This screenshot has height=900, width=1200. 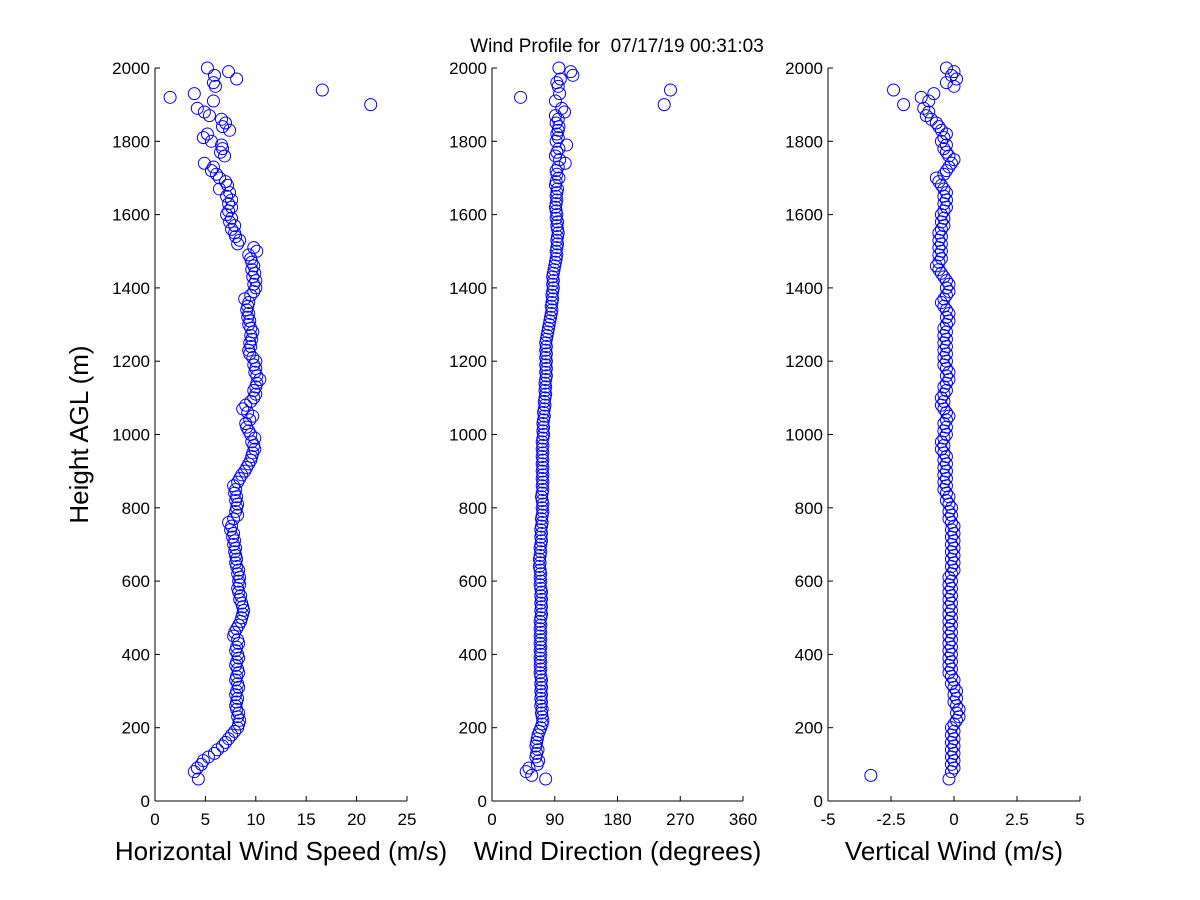 What do you see at coordinates (804, 215) in the screenshot?
I see `vertical-y-tick-label: 1600` at bounding box center [804, 215].